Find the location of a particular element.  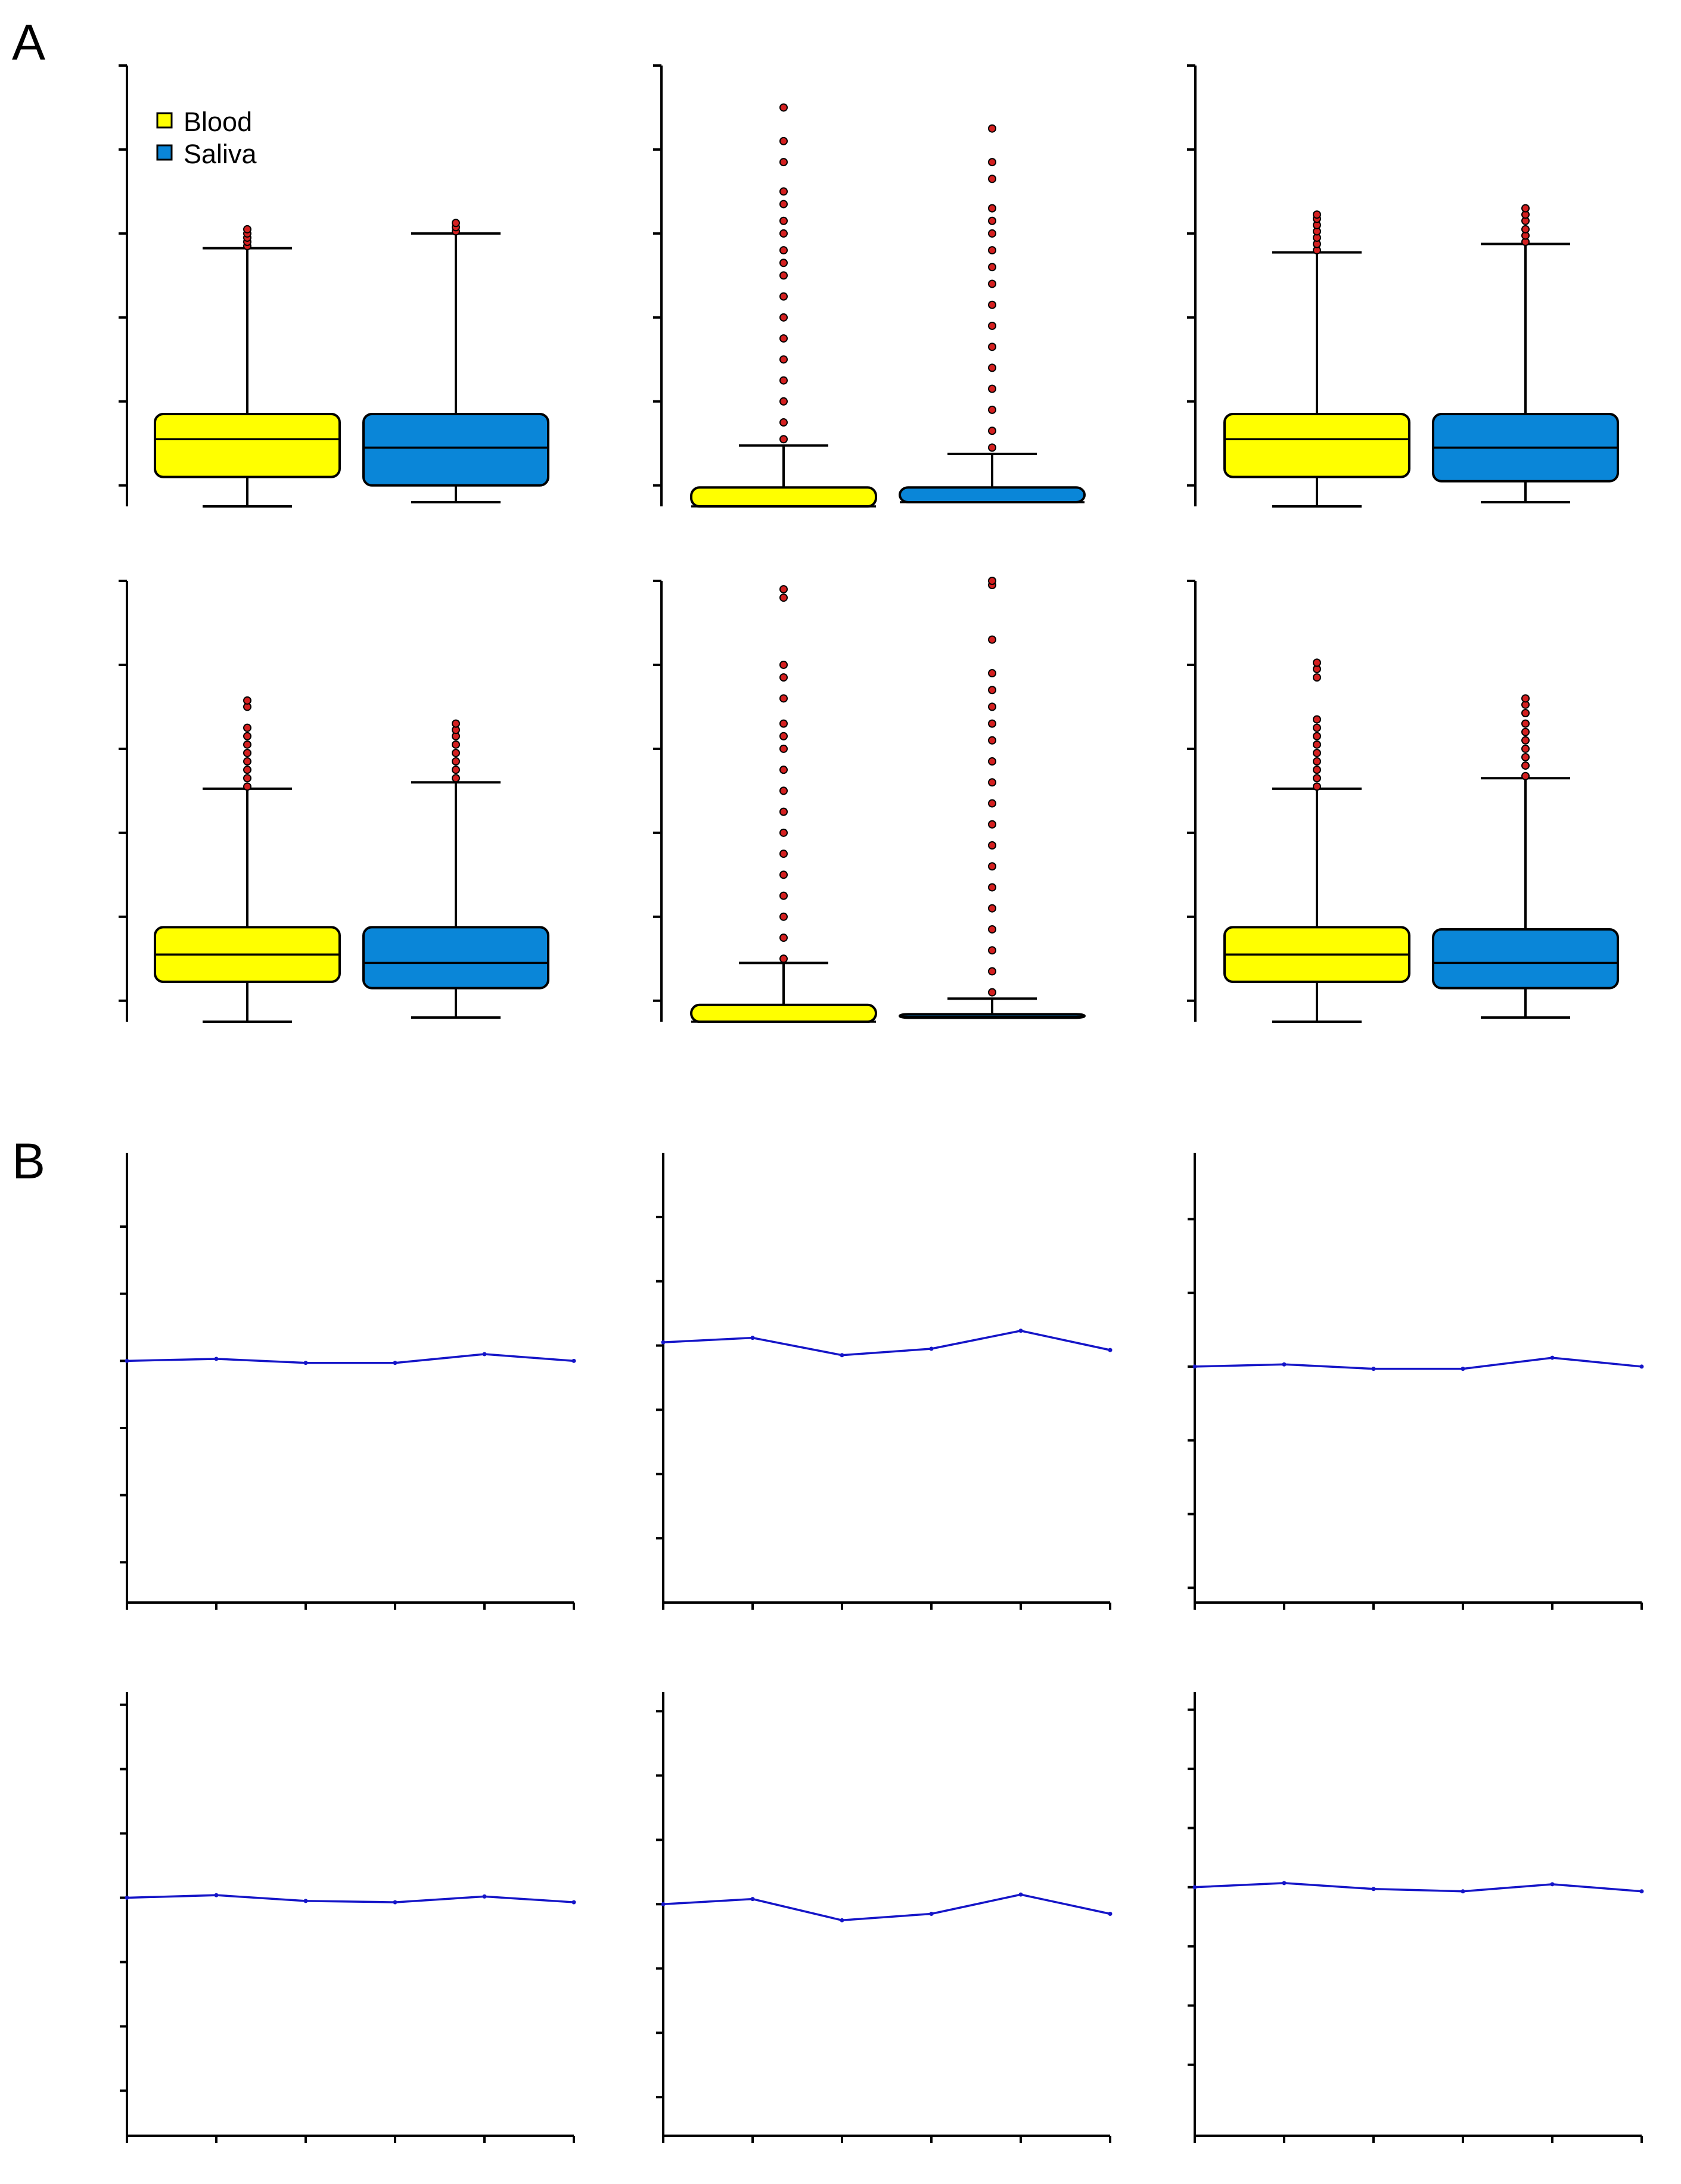

blood-box is located at coordinates (1316, 445).